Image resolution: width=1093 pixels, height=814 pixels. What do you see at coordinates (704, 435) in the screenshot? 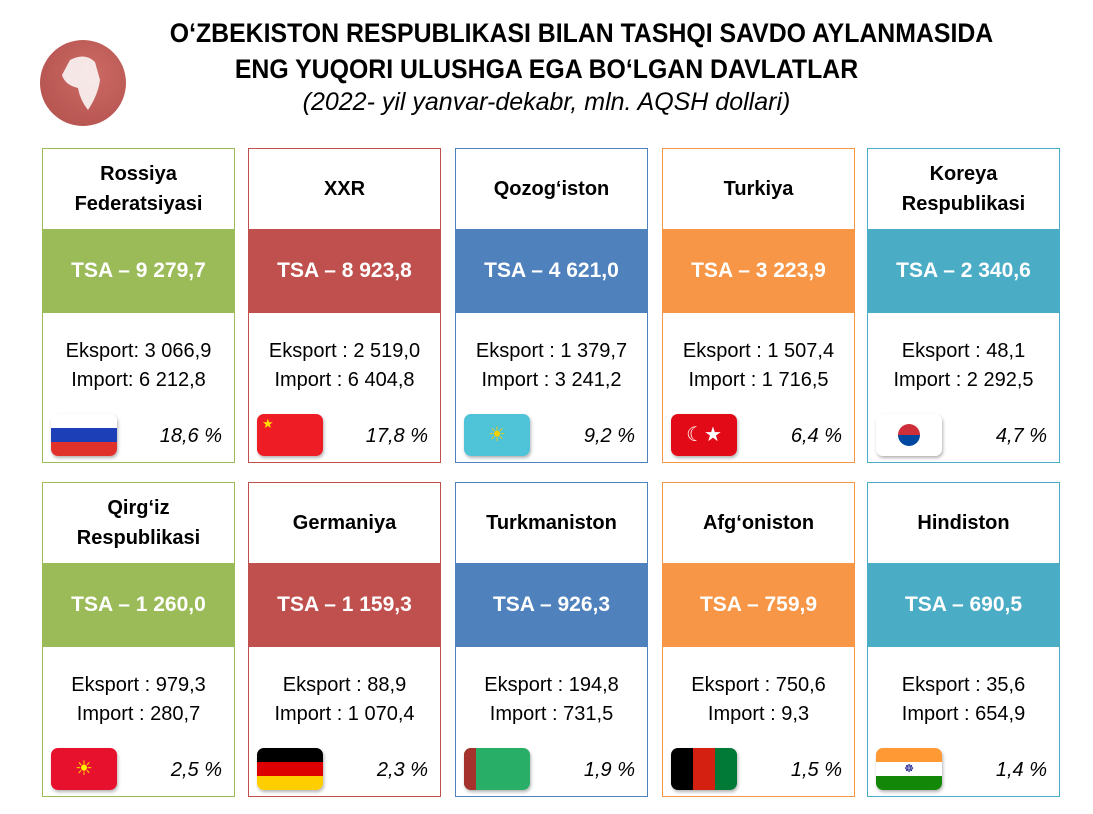
I see `turkey-flag-icon: ☾★` at bounding box center [704, 435].